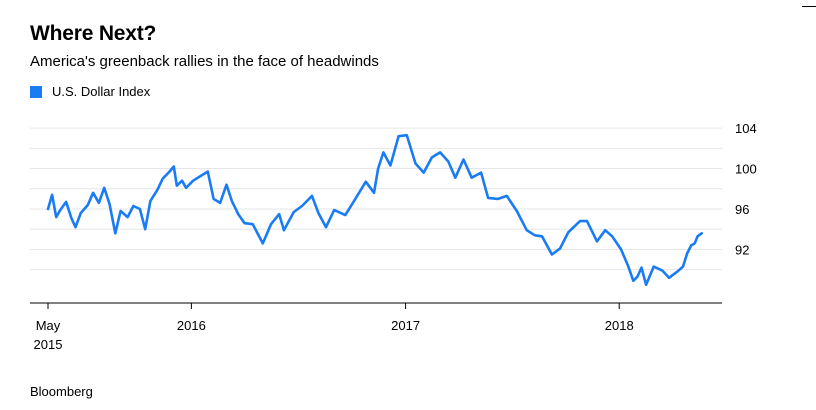 This screenshot has height=410, width=816. Describe the element at coordinates (742, 209) in the screenshot. I see `y-tick-label: 96` at that location.